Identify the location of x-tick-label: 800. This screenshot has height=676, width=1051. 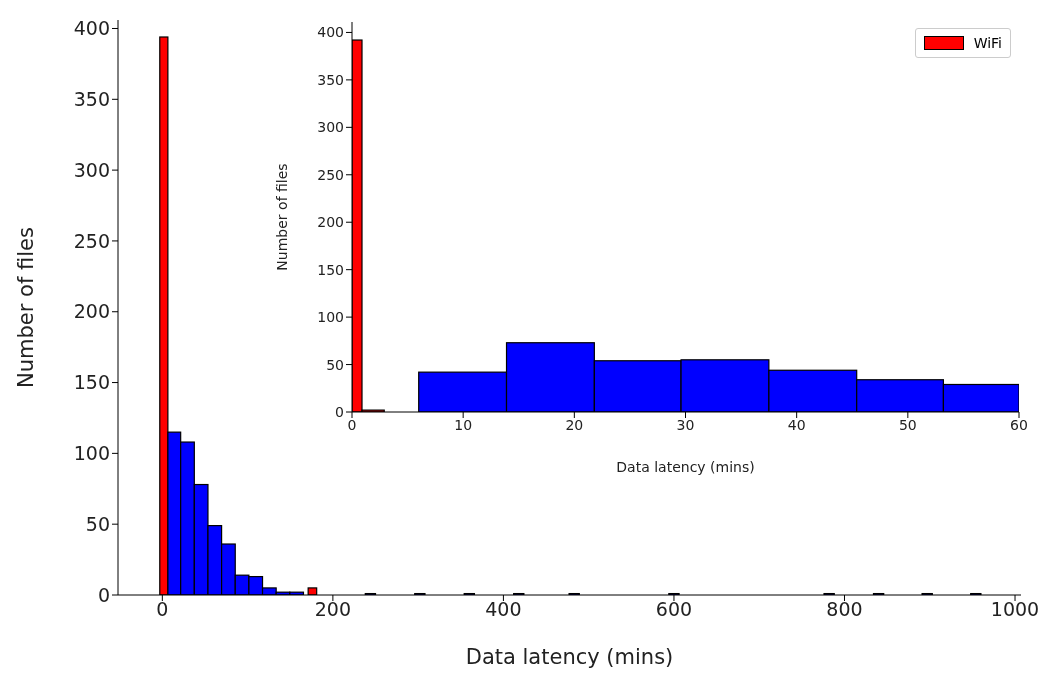
(844, 609).